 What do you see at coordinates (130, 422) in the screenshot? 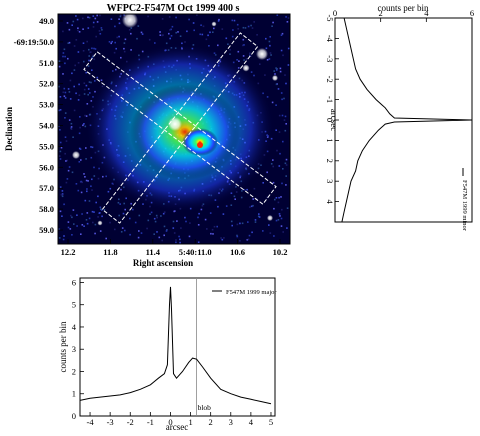
I see `major-xtick-label: -2` at bounding box center [130, 422].